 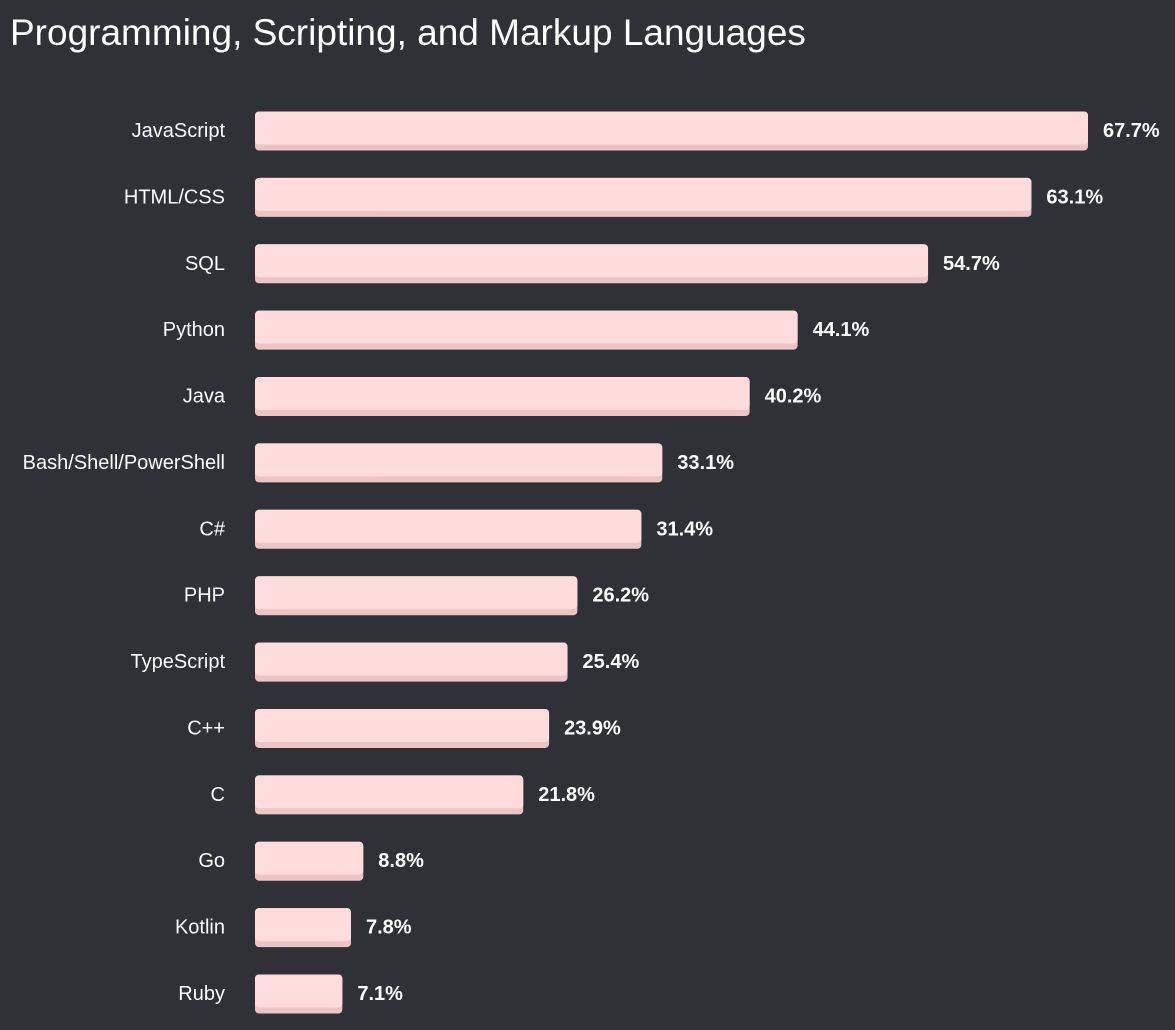 I want to click on category-label: SQL, so click(x=205, y=264).